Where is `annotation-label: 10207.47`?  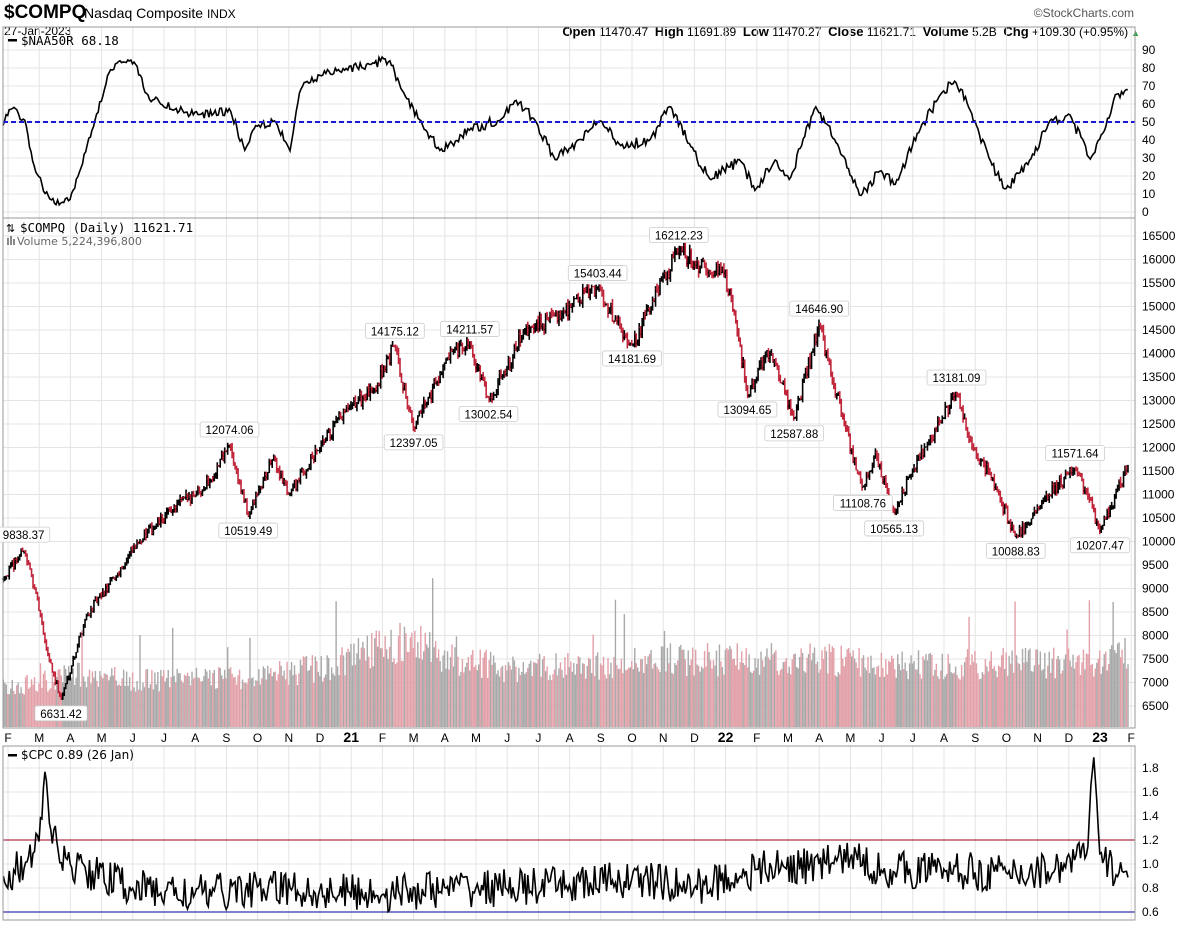 annotation-label: 10207.47 is located at coordinates (1100, 547).